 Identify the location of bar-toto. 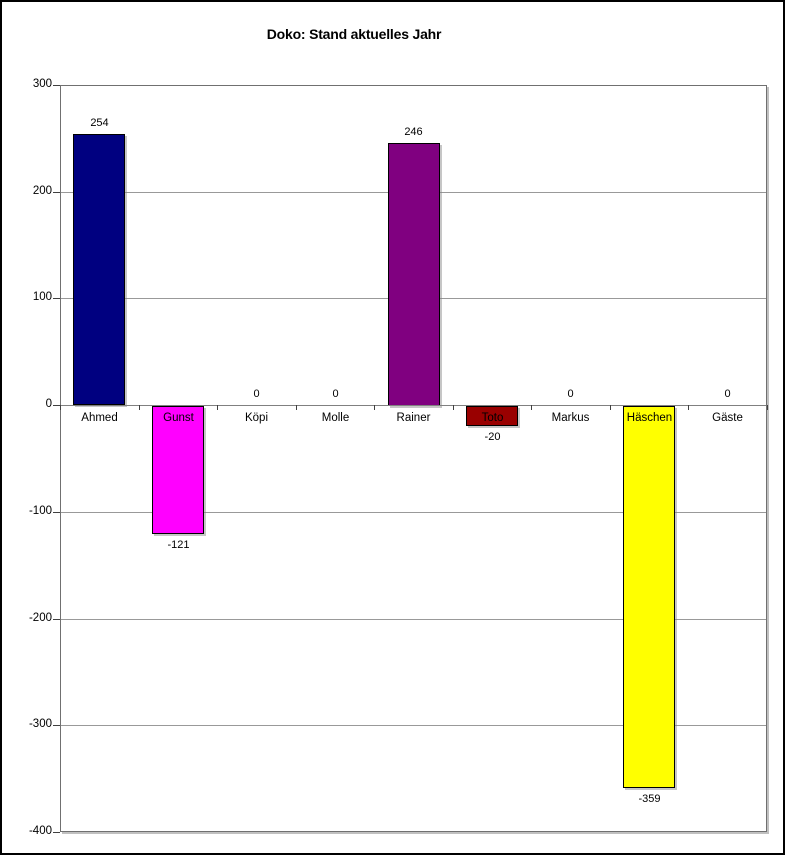
(492, 416).